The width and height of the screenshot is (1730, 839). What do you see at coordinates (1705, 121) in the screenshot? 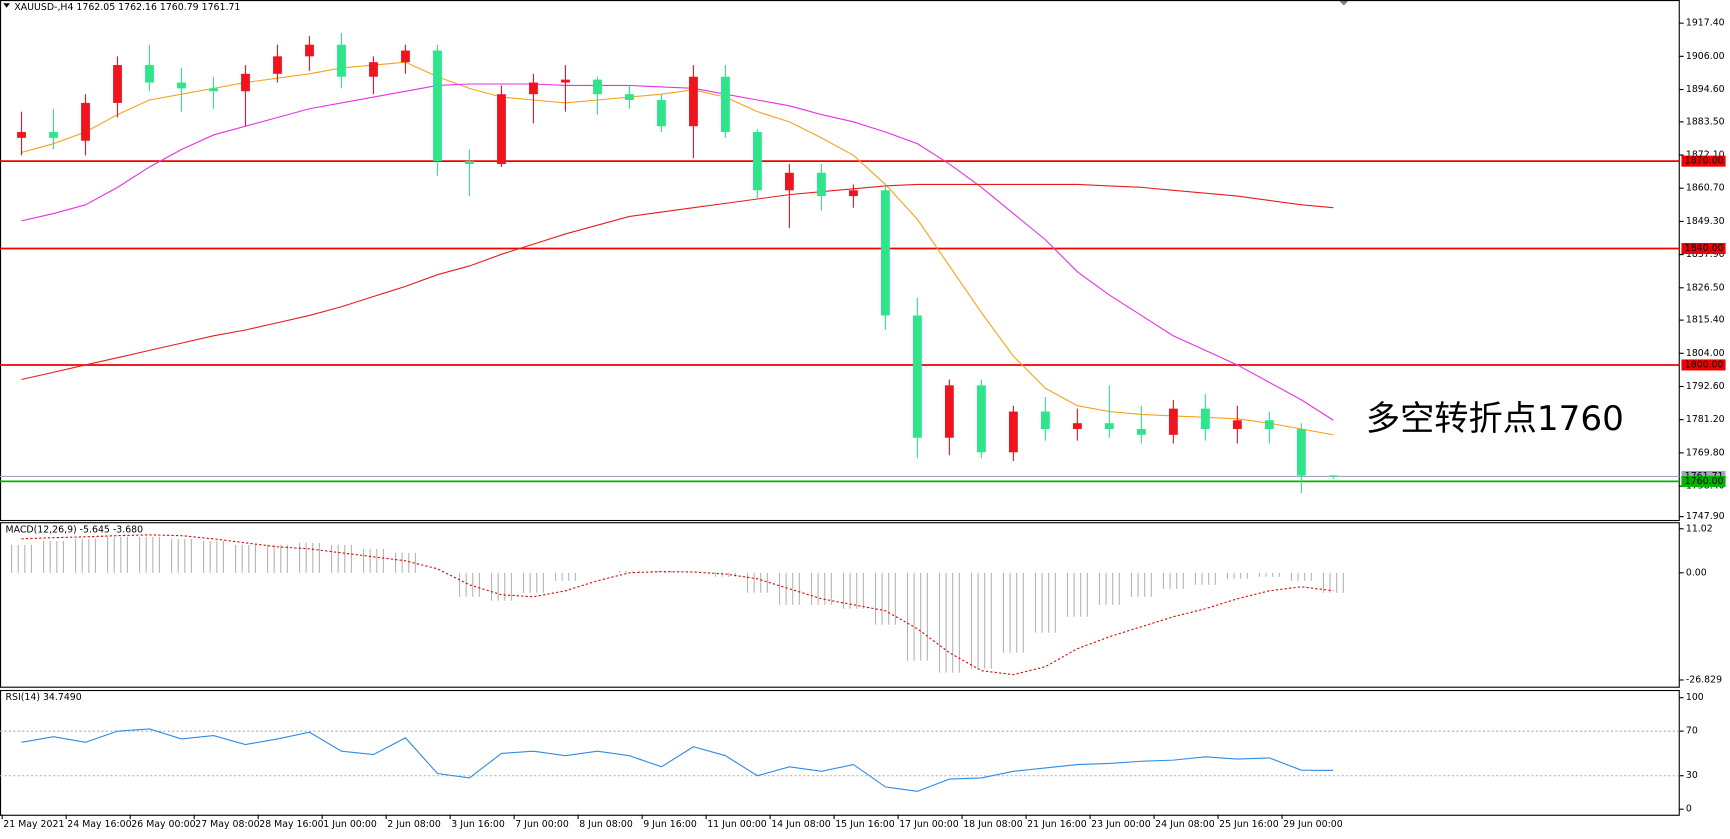
I see `y-tick-label: 1883.50` at bounding box center [1705, 121].